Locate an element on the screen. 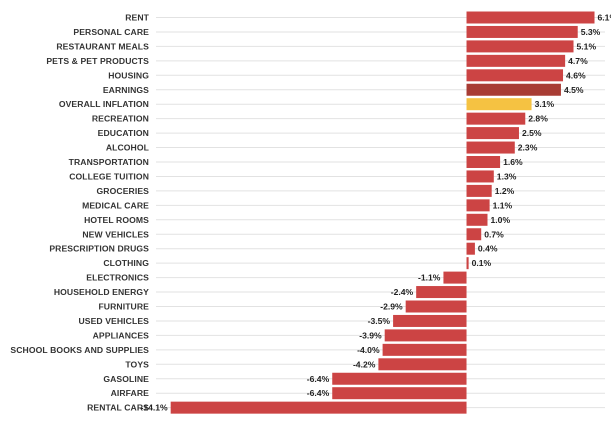  value-label: 0.7% is located at coordinates (494, 234).